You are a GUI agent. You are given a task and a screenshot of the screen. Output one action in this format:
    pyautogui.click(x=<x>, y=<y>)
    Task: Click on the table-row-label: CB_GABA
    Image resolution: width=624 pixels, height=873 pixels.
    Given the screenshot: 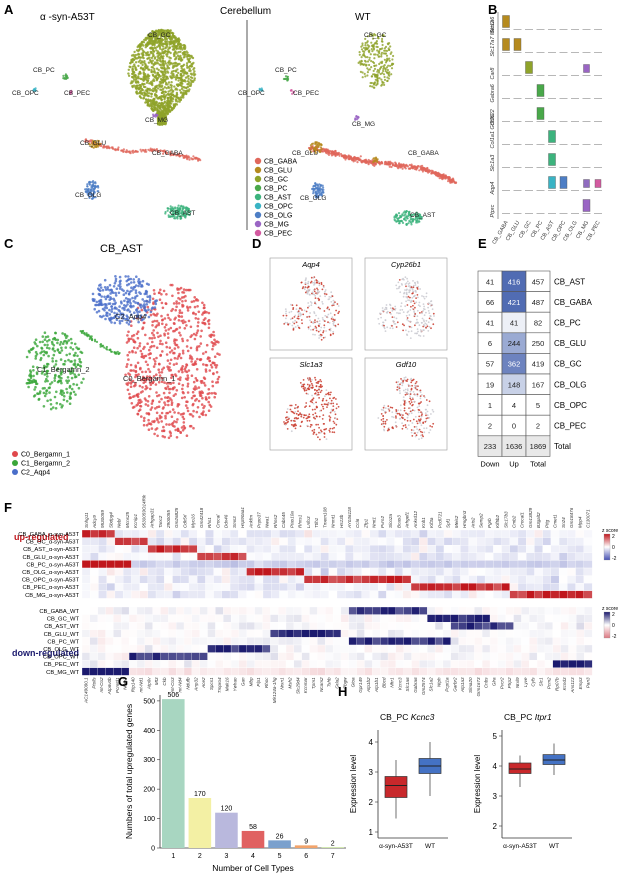 What is the action you would take?
    pyautogui.click(x=573, y=302)
    